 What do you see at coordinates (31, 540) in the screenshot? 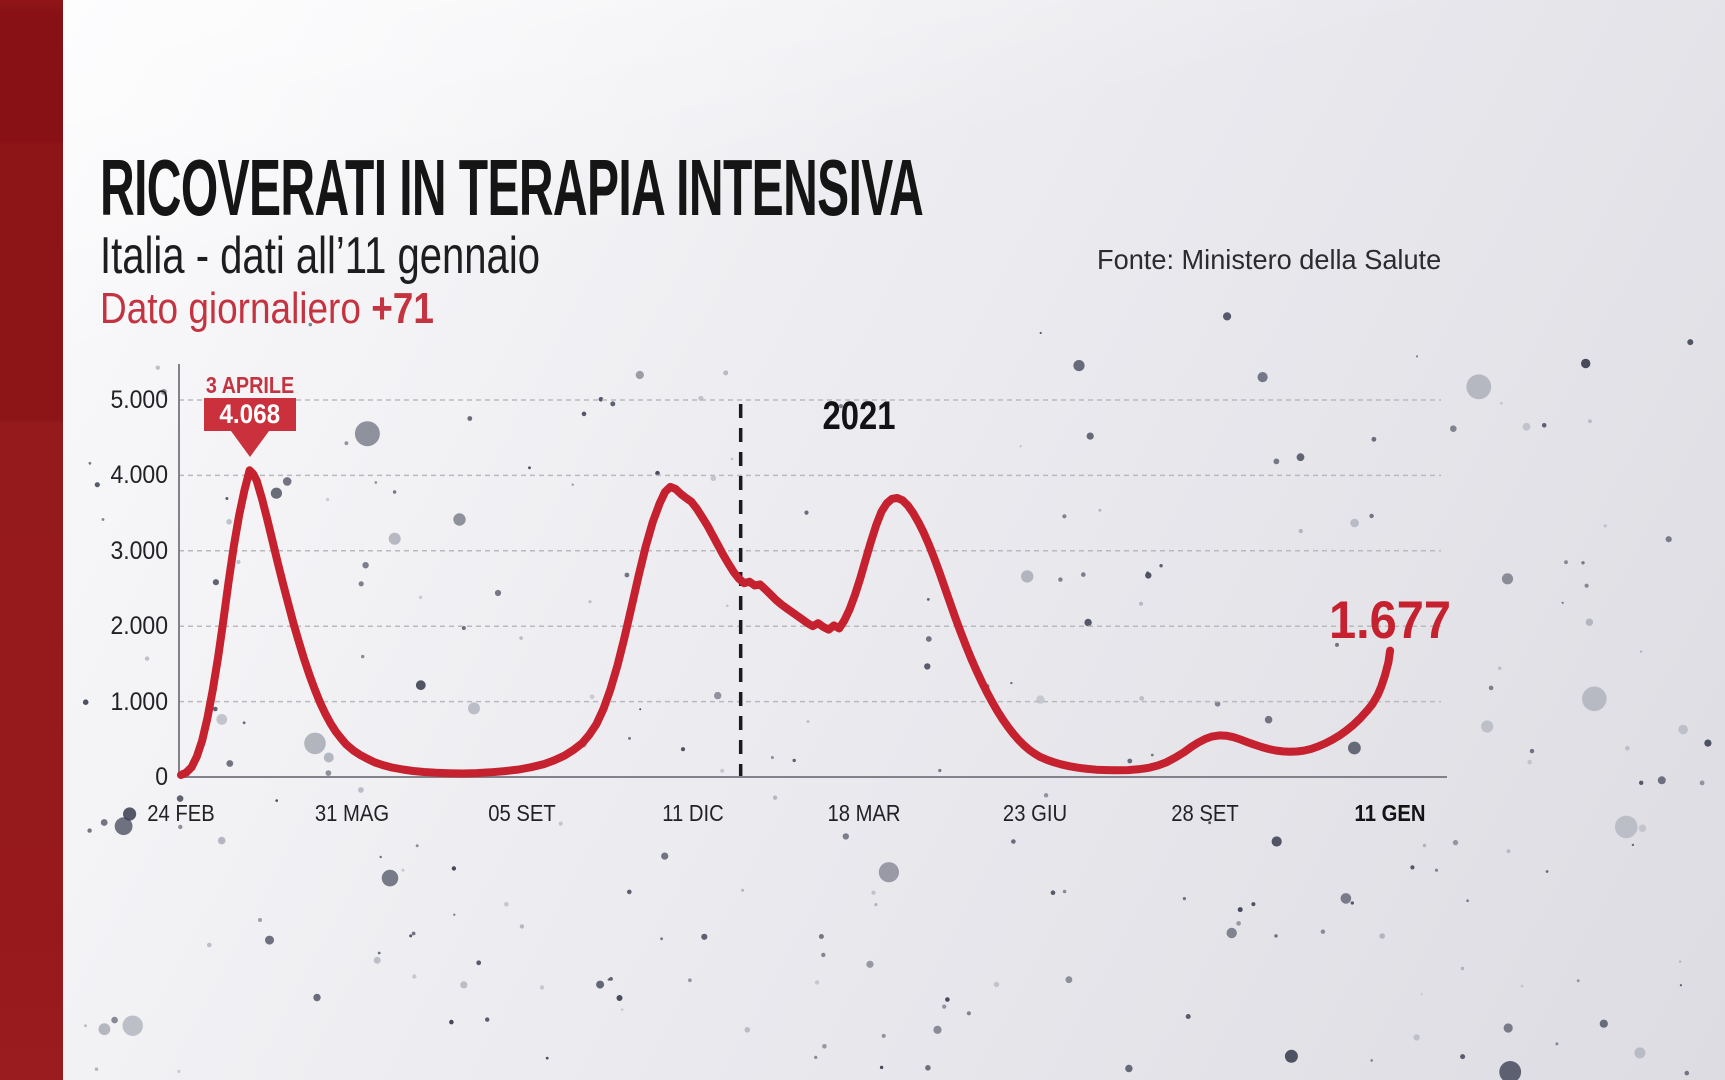
I see `brand-sidebar` at bounding box center [31, 540].